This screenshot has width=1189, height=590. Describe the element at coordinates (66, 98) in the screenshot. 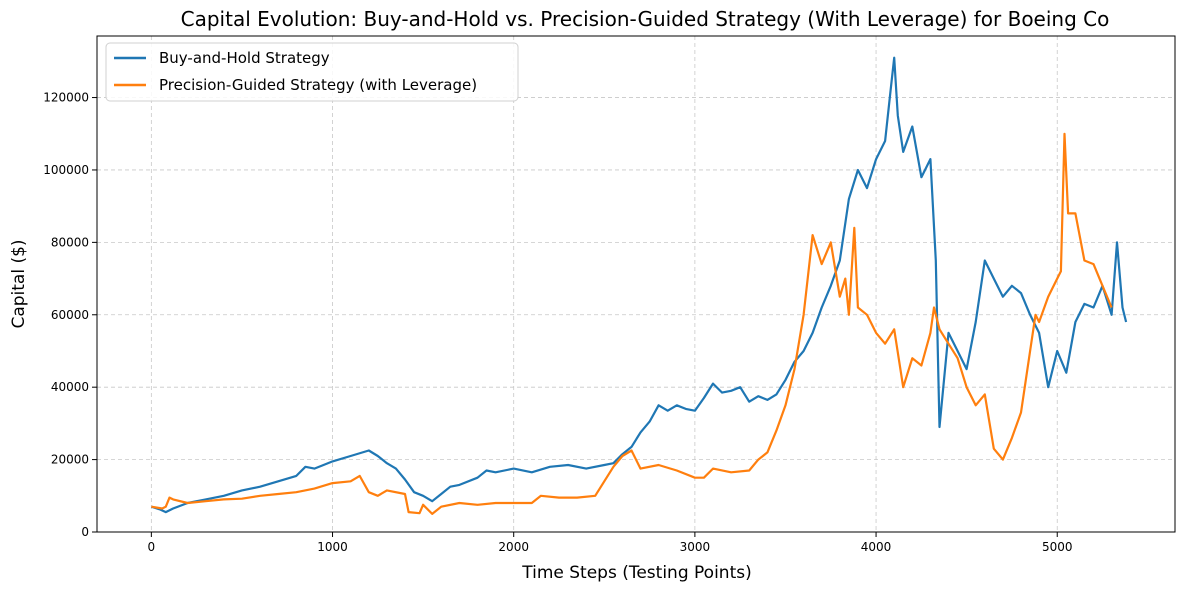

I see `y-tick-label: 120000` at that location.